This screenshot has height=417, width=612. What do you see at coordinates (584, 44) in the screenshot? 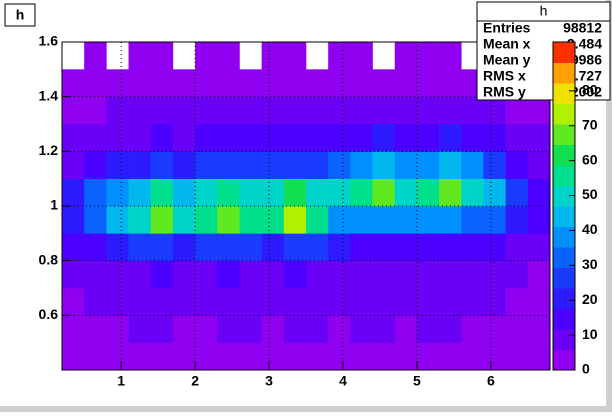
I see `stats-value: 3.484` at bounding box center [584, 44].